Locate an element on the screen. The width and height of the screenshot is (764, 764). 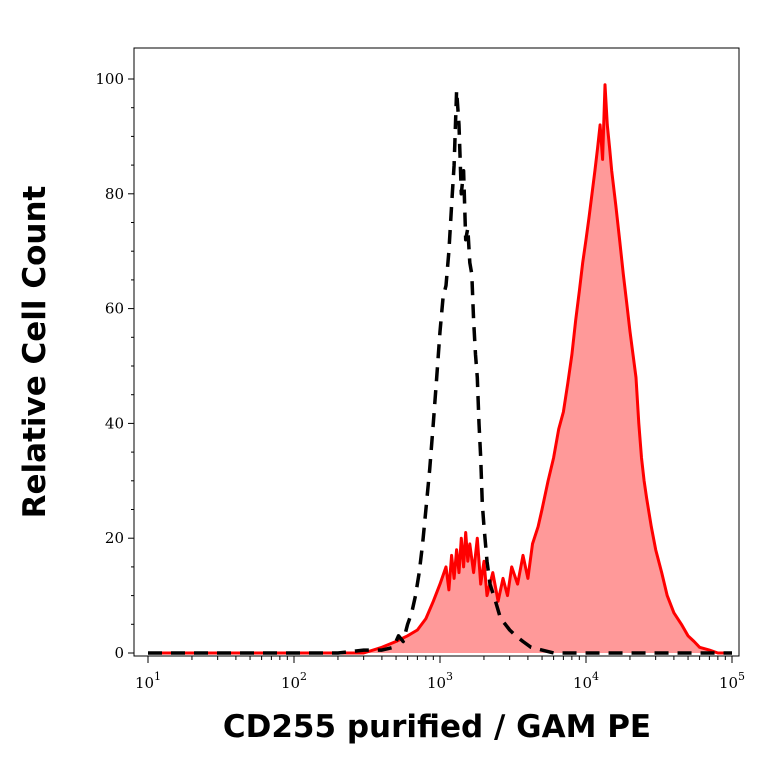
x-tick-exponent: 4 is located at coordinates (595, 676).